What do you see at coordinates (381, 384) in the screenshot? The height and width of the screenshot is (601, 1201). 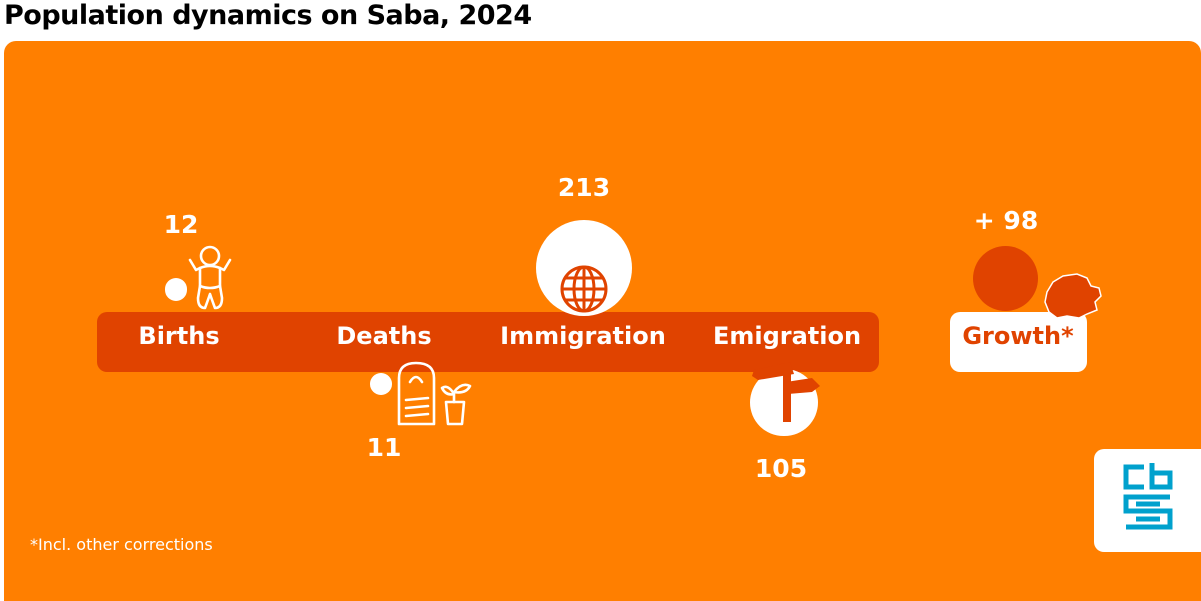 I see `bubble-deaths` at bounding box center [381, 384].